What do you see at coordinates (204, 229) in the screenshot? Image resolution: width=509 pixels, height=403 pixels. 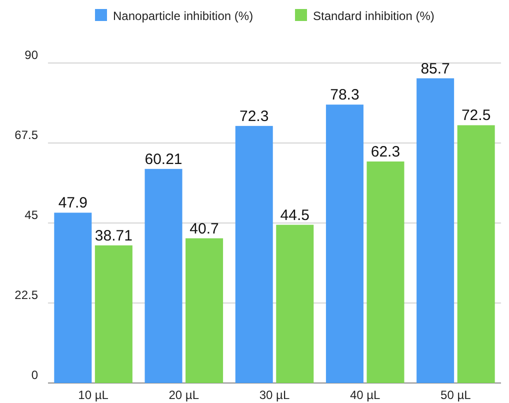 I see `data-label: 40.7` at bounding box center [204, 229].